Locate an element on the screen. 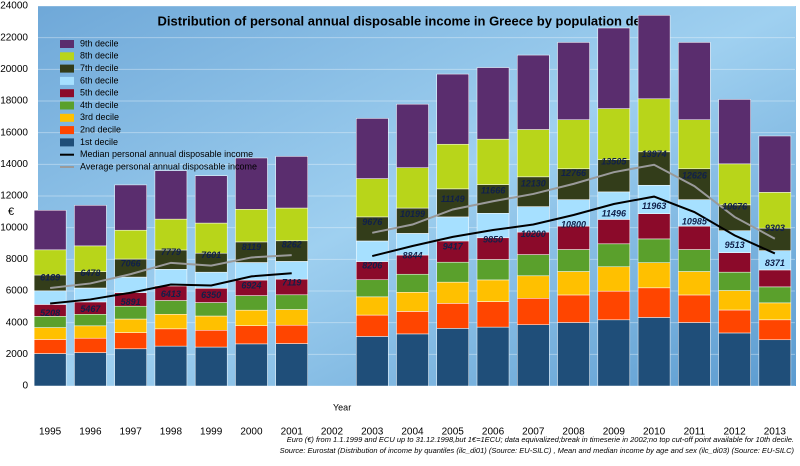  legend-label: Median personal annual disposable income is located at coordinates (166, 154).